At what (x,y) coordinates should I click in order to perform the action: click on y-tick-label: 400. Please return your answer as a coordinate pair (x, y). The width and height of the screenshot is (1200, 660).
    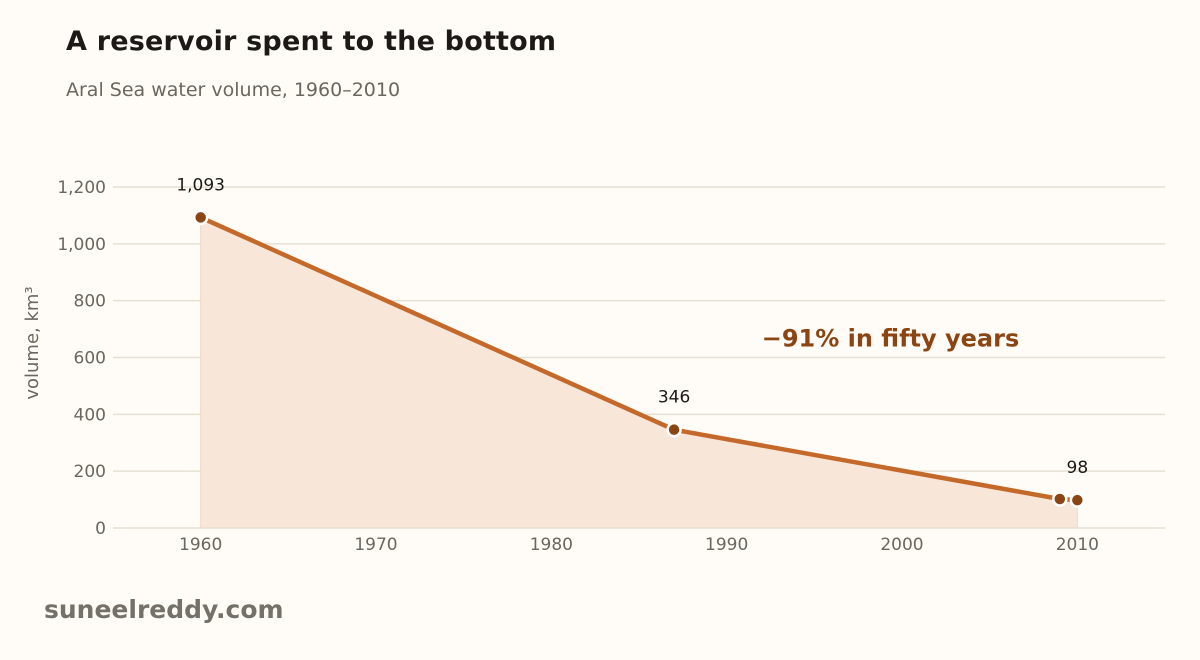
    Looking at the image, I should click on (90, 415).